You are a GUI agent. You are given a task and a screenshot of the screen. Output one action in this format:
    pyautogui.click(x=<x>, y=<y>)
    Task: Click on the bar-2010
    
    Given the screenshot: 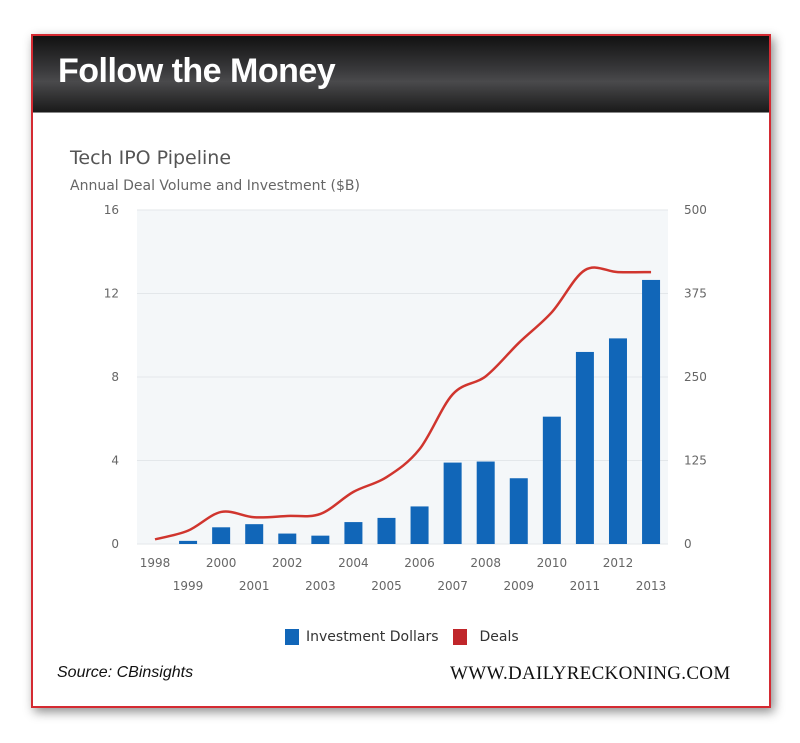 What is the action you would take?
    pyautogui.click(x=551, y=480)
    